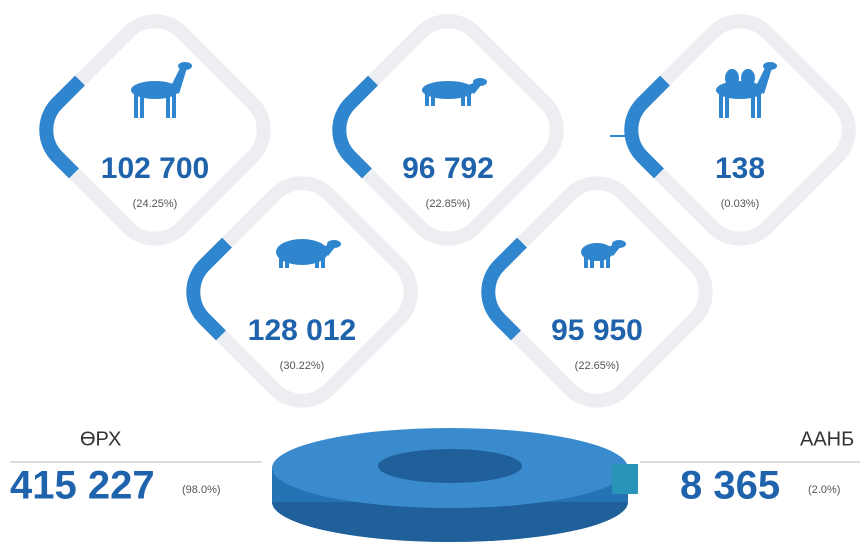 This screenshot has width=865, height=542. What do you see at coordinates (100, 439) in the screenshot?
I see `total-label: ӨРХ` at bounding box center [100, 439].